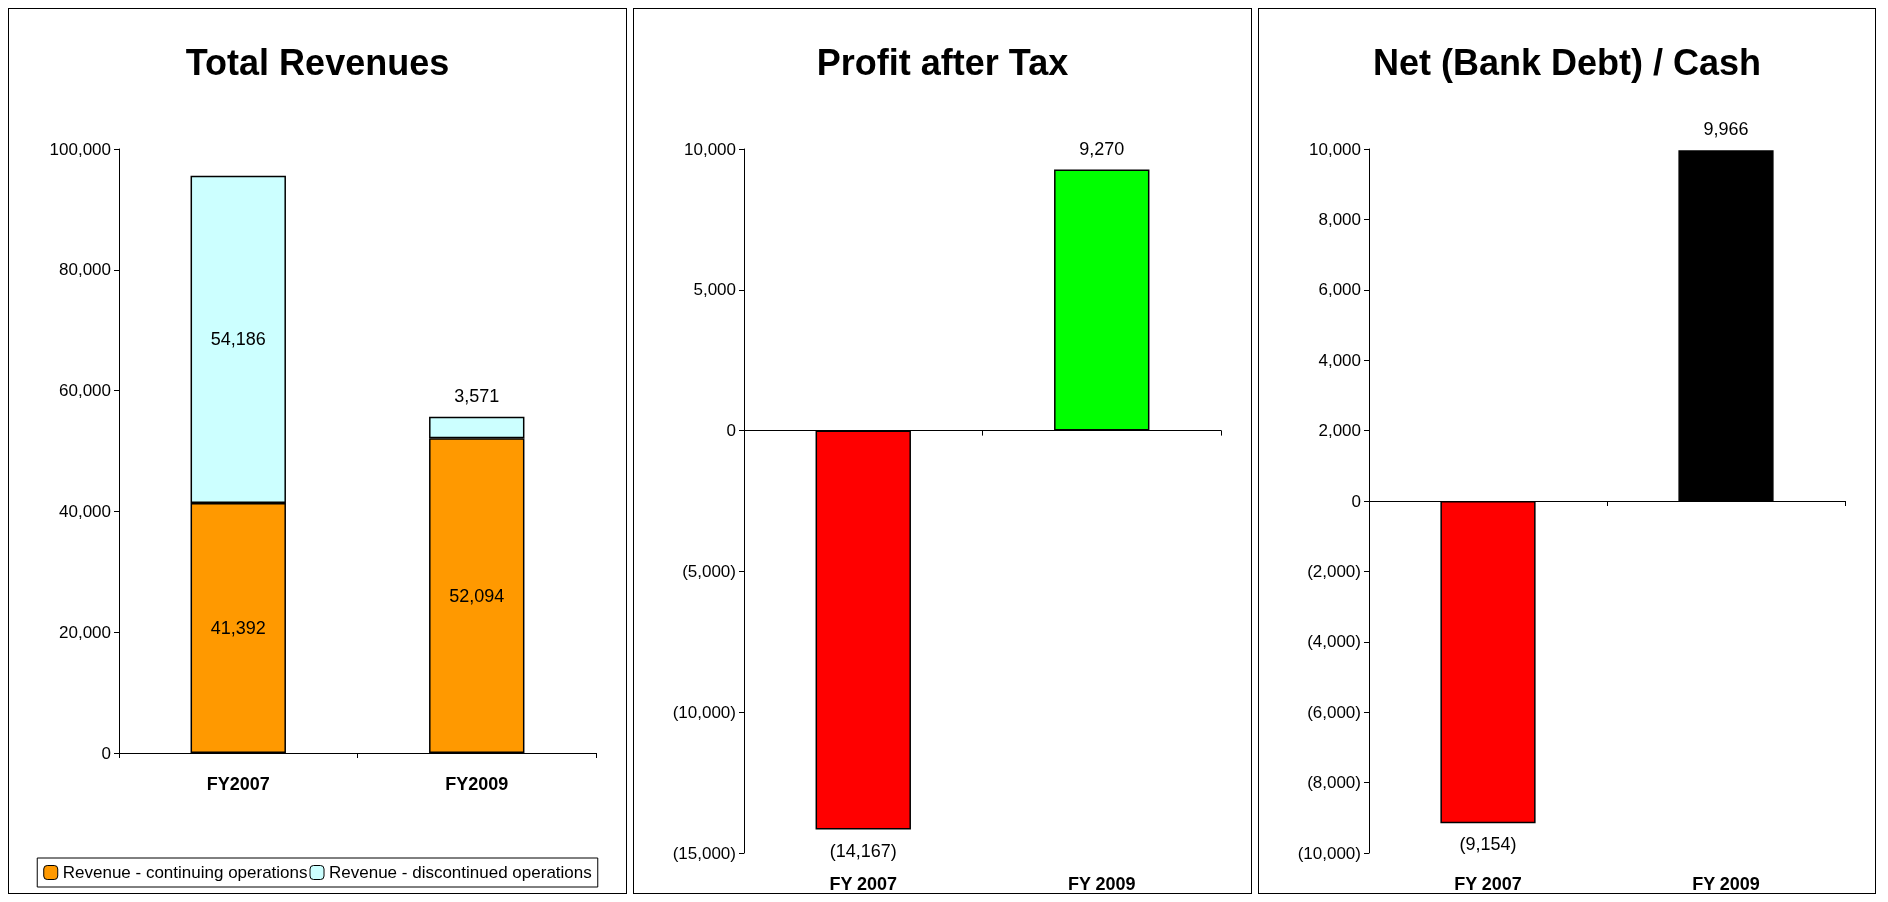 The width and height of the screenshot is (1888, 902). What do you see at coordinates (942, 62) in the screenshot?
I see `chart-title: Profit after Tax` at bounding box center [942, 62].